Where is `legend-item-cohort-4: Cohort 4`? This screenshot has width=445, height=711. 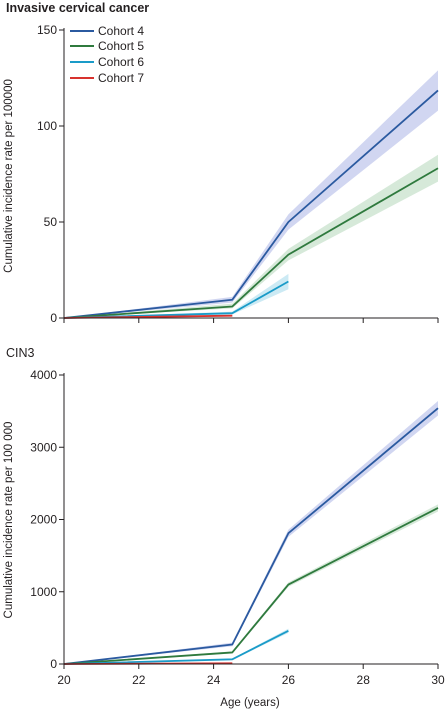
legend-item-cohort-4: Cohort 4 is located at coordinates (107, 31).